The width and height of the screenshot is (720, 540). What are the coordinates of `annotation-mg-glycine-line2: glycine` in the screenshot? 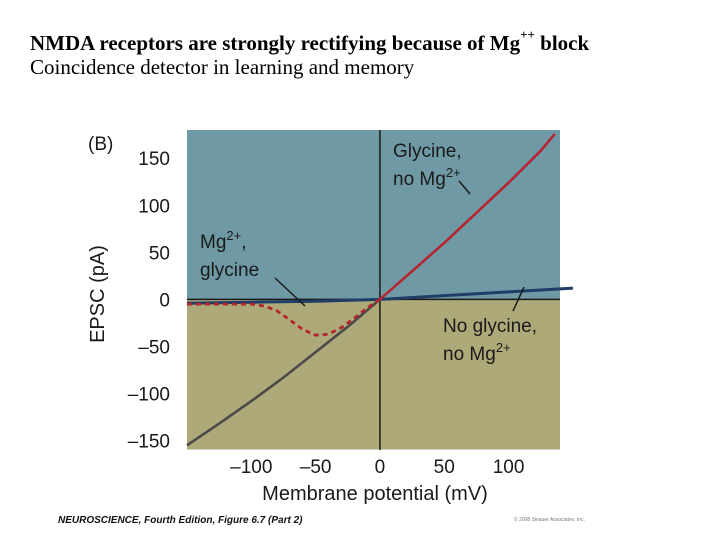 It's located at (229, 270).